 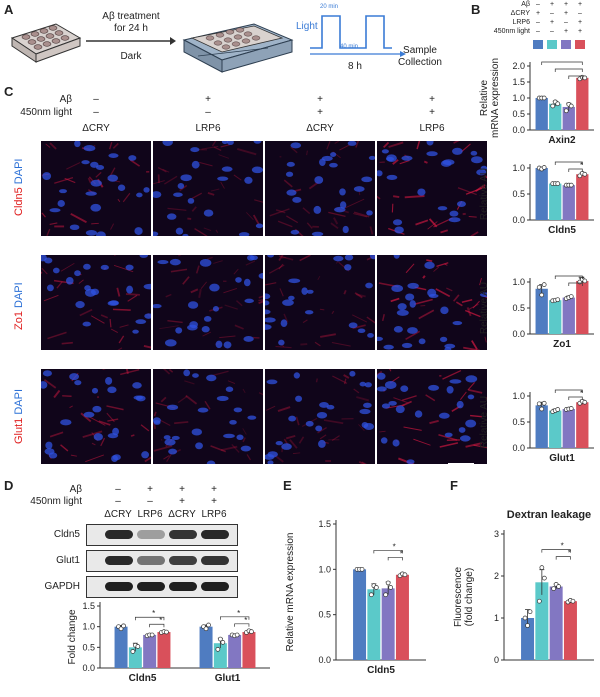 I want to click on stain-marker-label: Glut1, so click(x=19, y=431).